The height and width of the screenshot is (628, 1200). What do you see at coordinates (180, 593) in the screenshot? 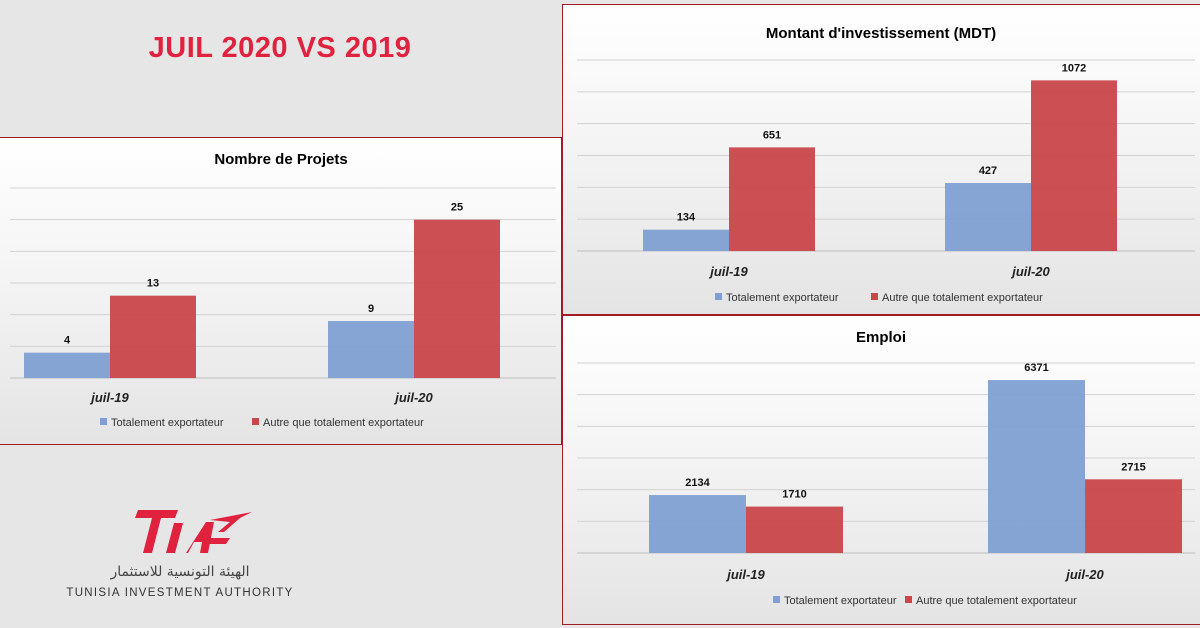
I see `logo-english-name: TUNISIA INVESTMENT AUTHORITY` at bounding box center [180, 593].